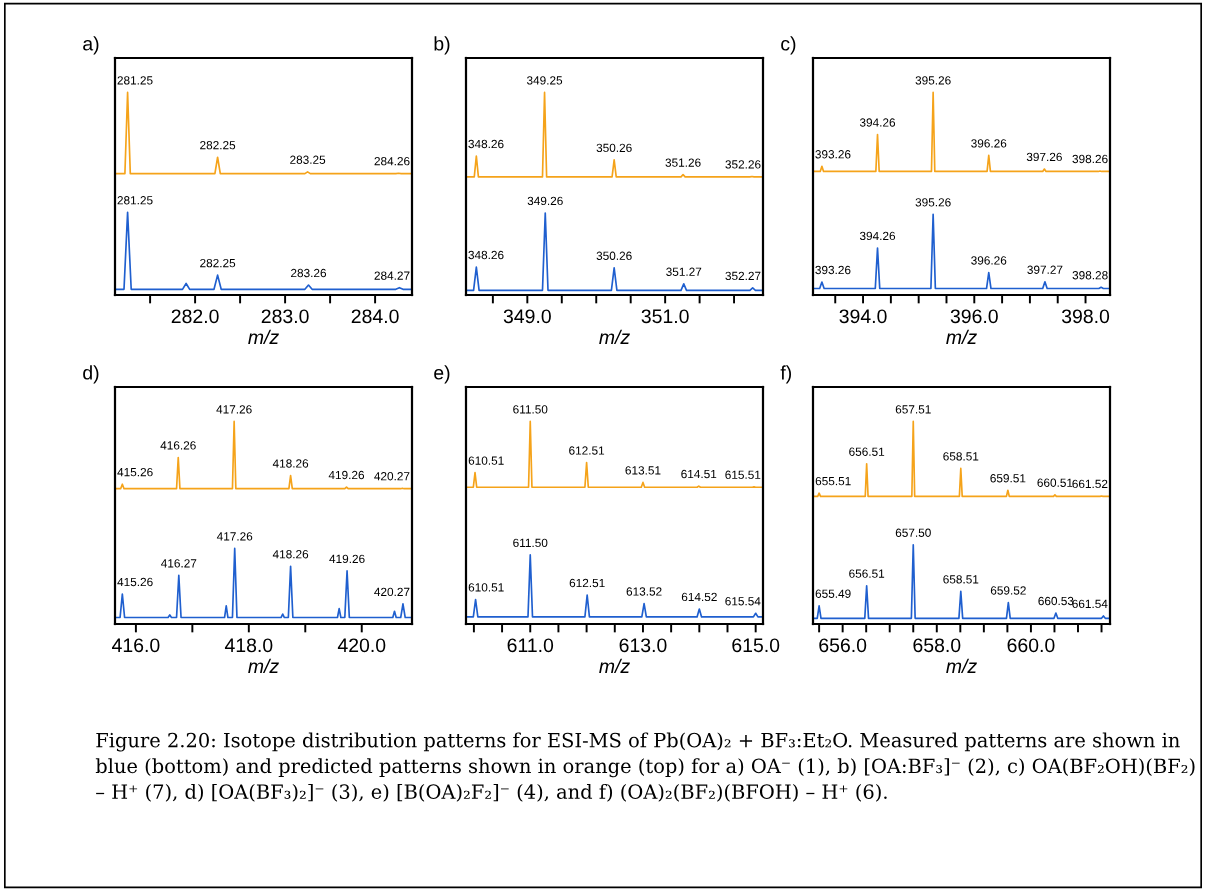 The image size is (1206, 891). What do you see at coordinates (1008, 590) in the screenshot?
I see `annotation: 659.52` at bounding box center [1008, 590].